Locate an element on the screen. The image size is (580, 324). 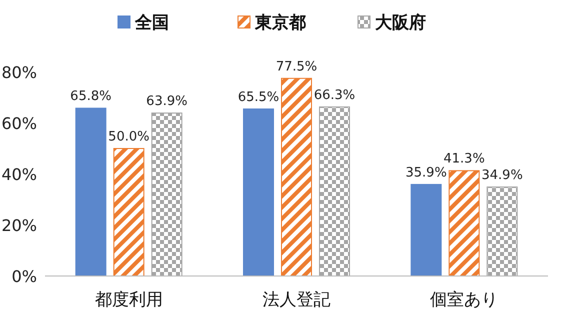
y-tick-label: 40% is located at coordinates (19, 174).